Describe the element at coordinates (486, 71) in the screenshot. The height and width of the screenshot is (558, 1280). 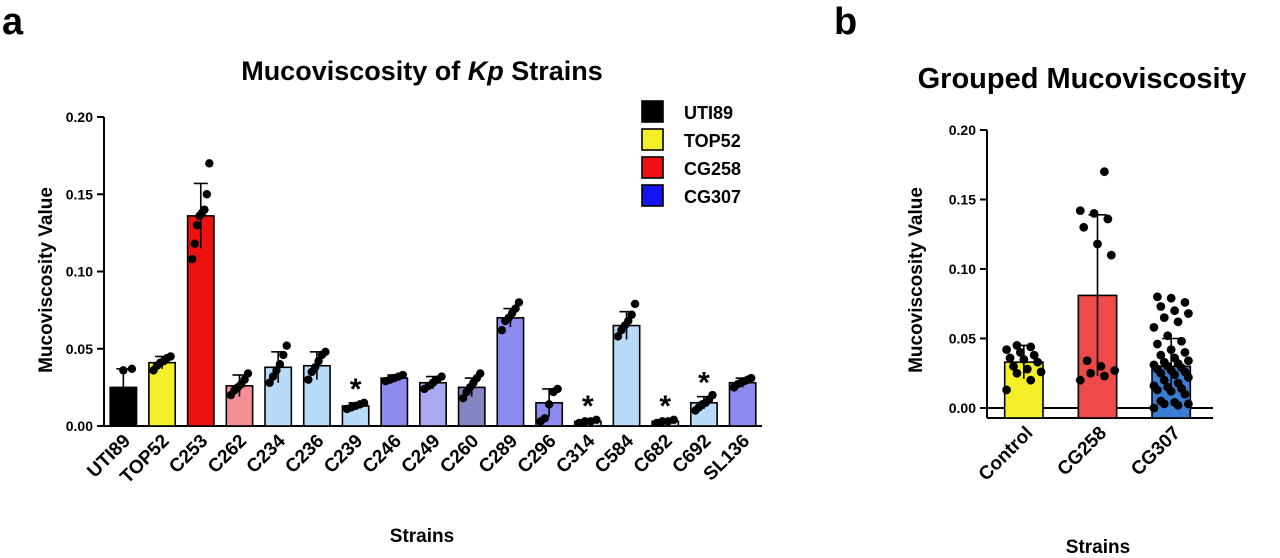
I see `chart-a-title-italic: Kp` at that location.